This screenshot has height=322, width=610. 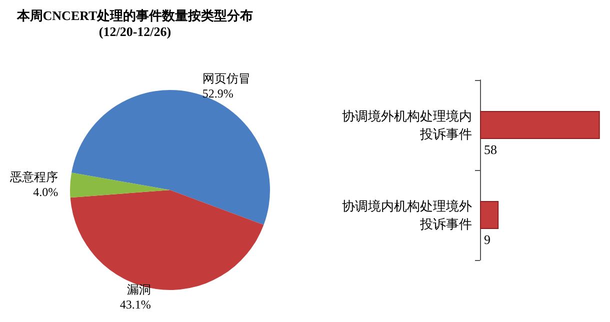 I want to click on y-tick-label: 协调境内机构处理境外投诉事件, so click(x=407, y=215).